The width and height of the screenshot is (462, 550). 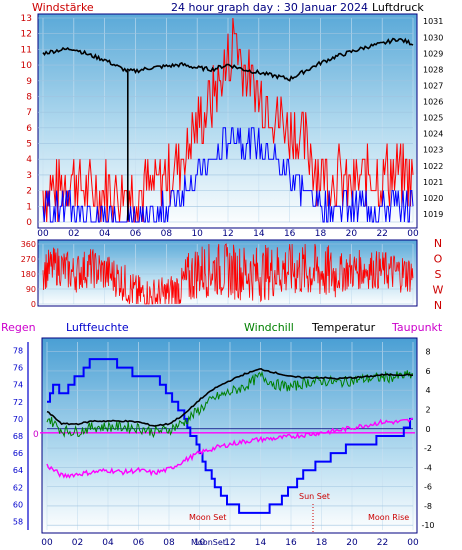 What do you see at coordinates (18, 470) in the screenshot?
I see `humidity-tick-label: 64` at bounding box center [18, 470].